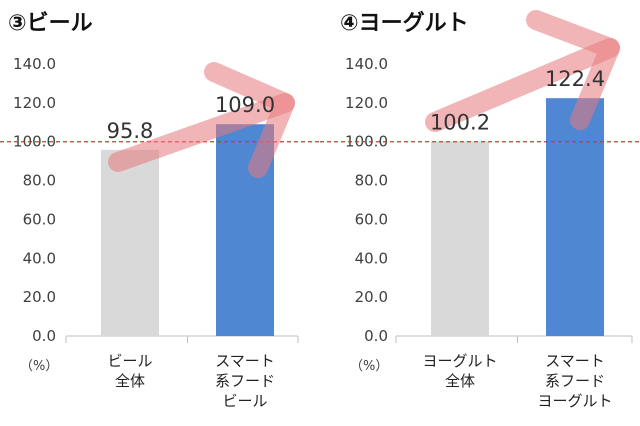  What do you see at coordinates (460, 122) in the screenshot?
I see `data-label: 100.2` at bounding box center [460, 122].